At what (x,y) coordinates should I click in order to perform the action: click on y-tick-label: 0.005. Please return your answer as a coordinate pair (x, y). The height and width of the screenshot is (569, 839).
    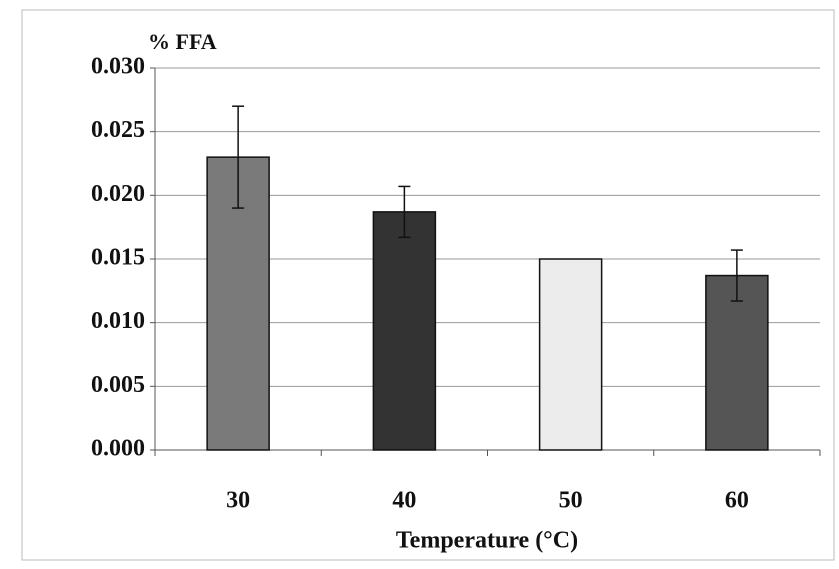
    Looking at the image, I should click on (118, 385).